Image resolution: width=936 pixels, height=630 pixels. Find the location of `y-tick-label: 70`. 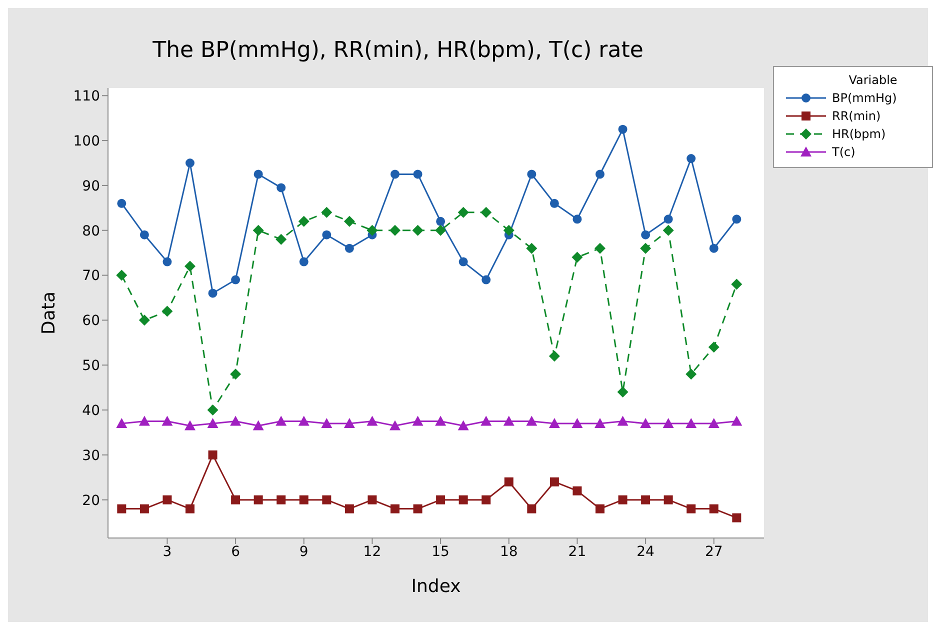

y-tick-label: 70 is located at coordinates (91, 276).